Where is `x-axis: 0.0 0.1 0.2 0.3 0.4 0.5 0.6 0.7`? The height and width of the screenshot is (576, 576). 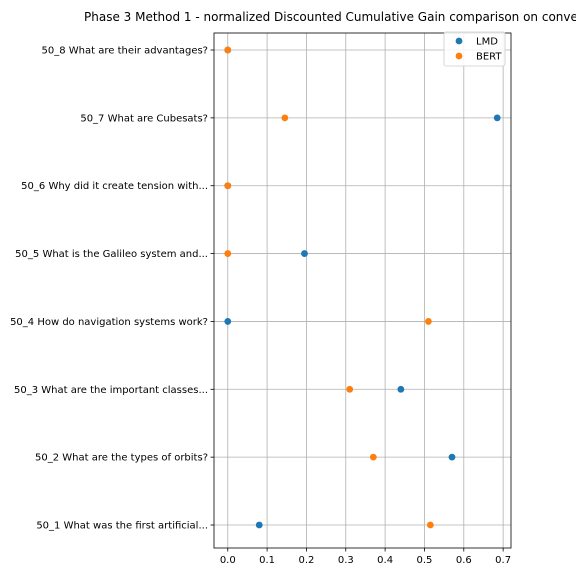
x-axis: 0.0 0.1 0.2 0.3 0.4 0.5 0.6 0.7 is located at coordinates (365, 557).